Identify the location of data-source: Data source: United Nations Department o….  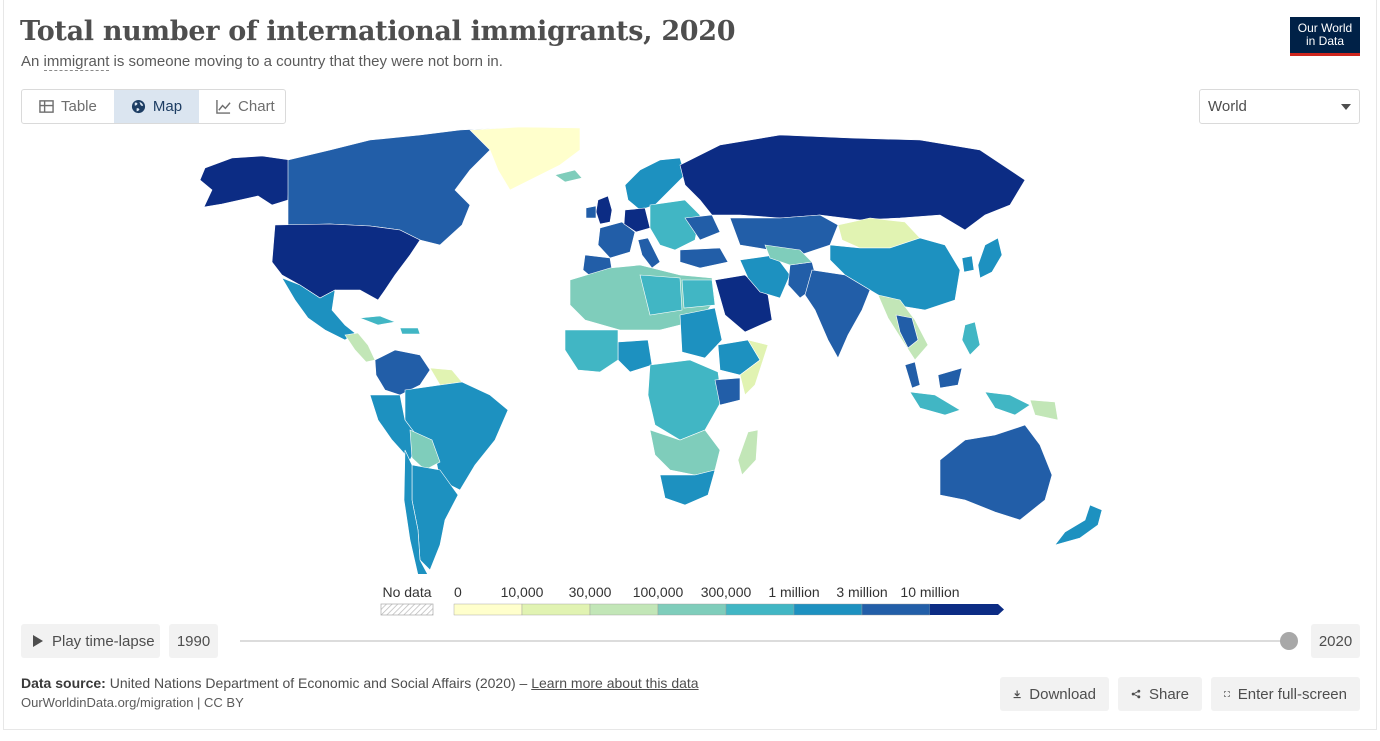
(360, 683).